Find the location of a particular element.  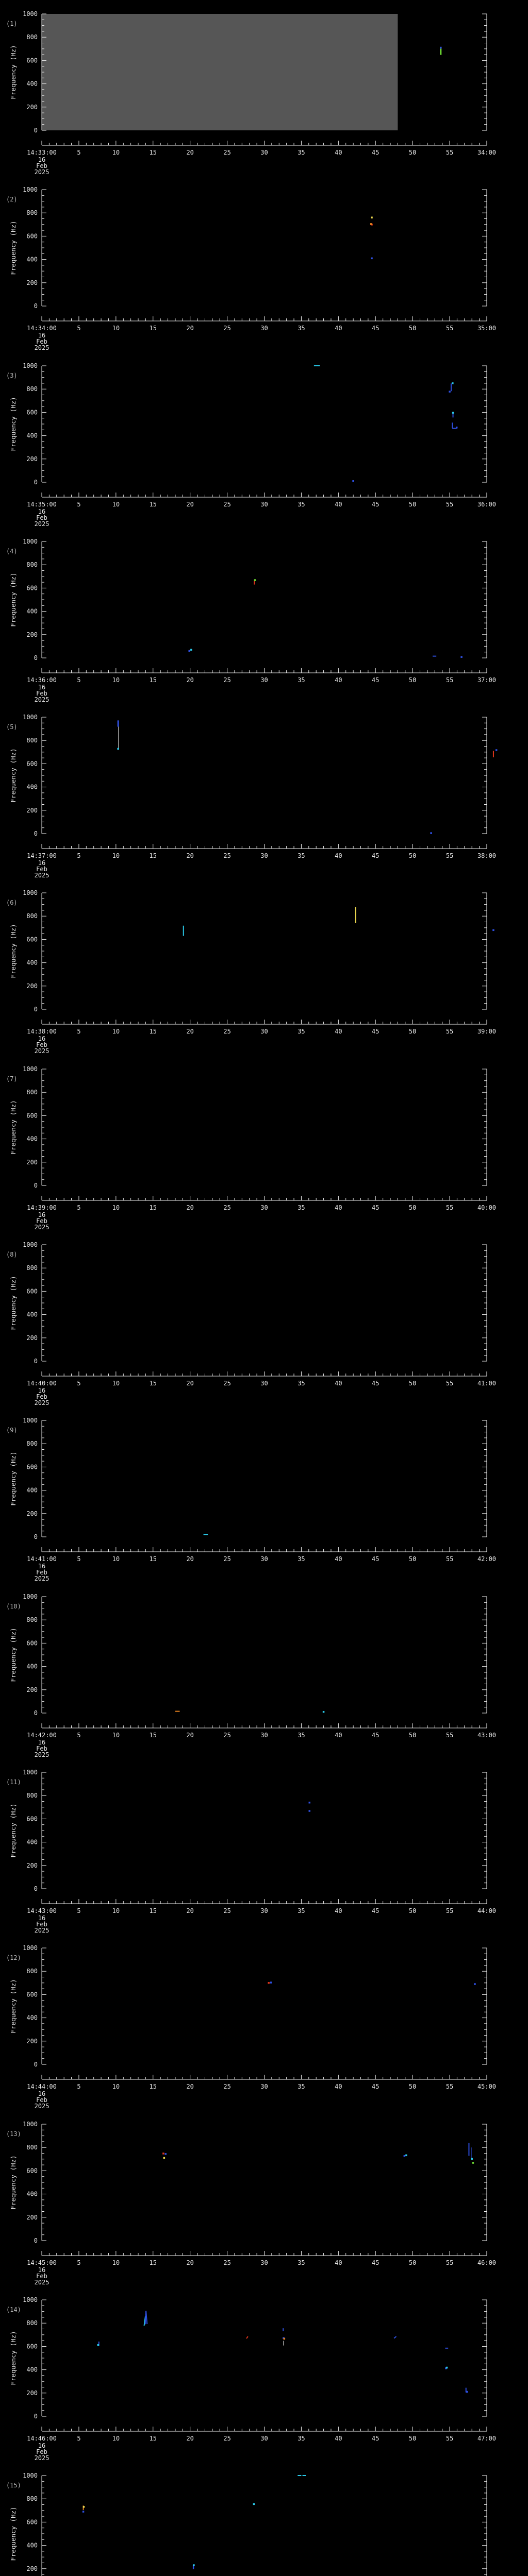

panel-background is located at coordinates (264, 1143).